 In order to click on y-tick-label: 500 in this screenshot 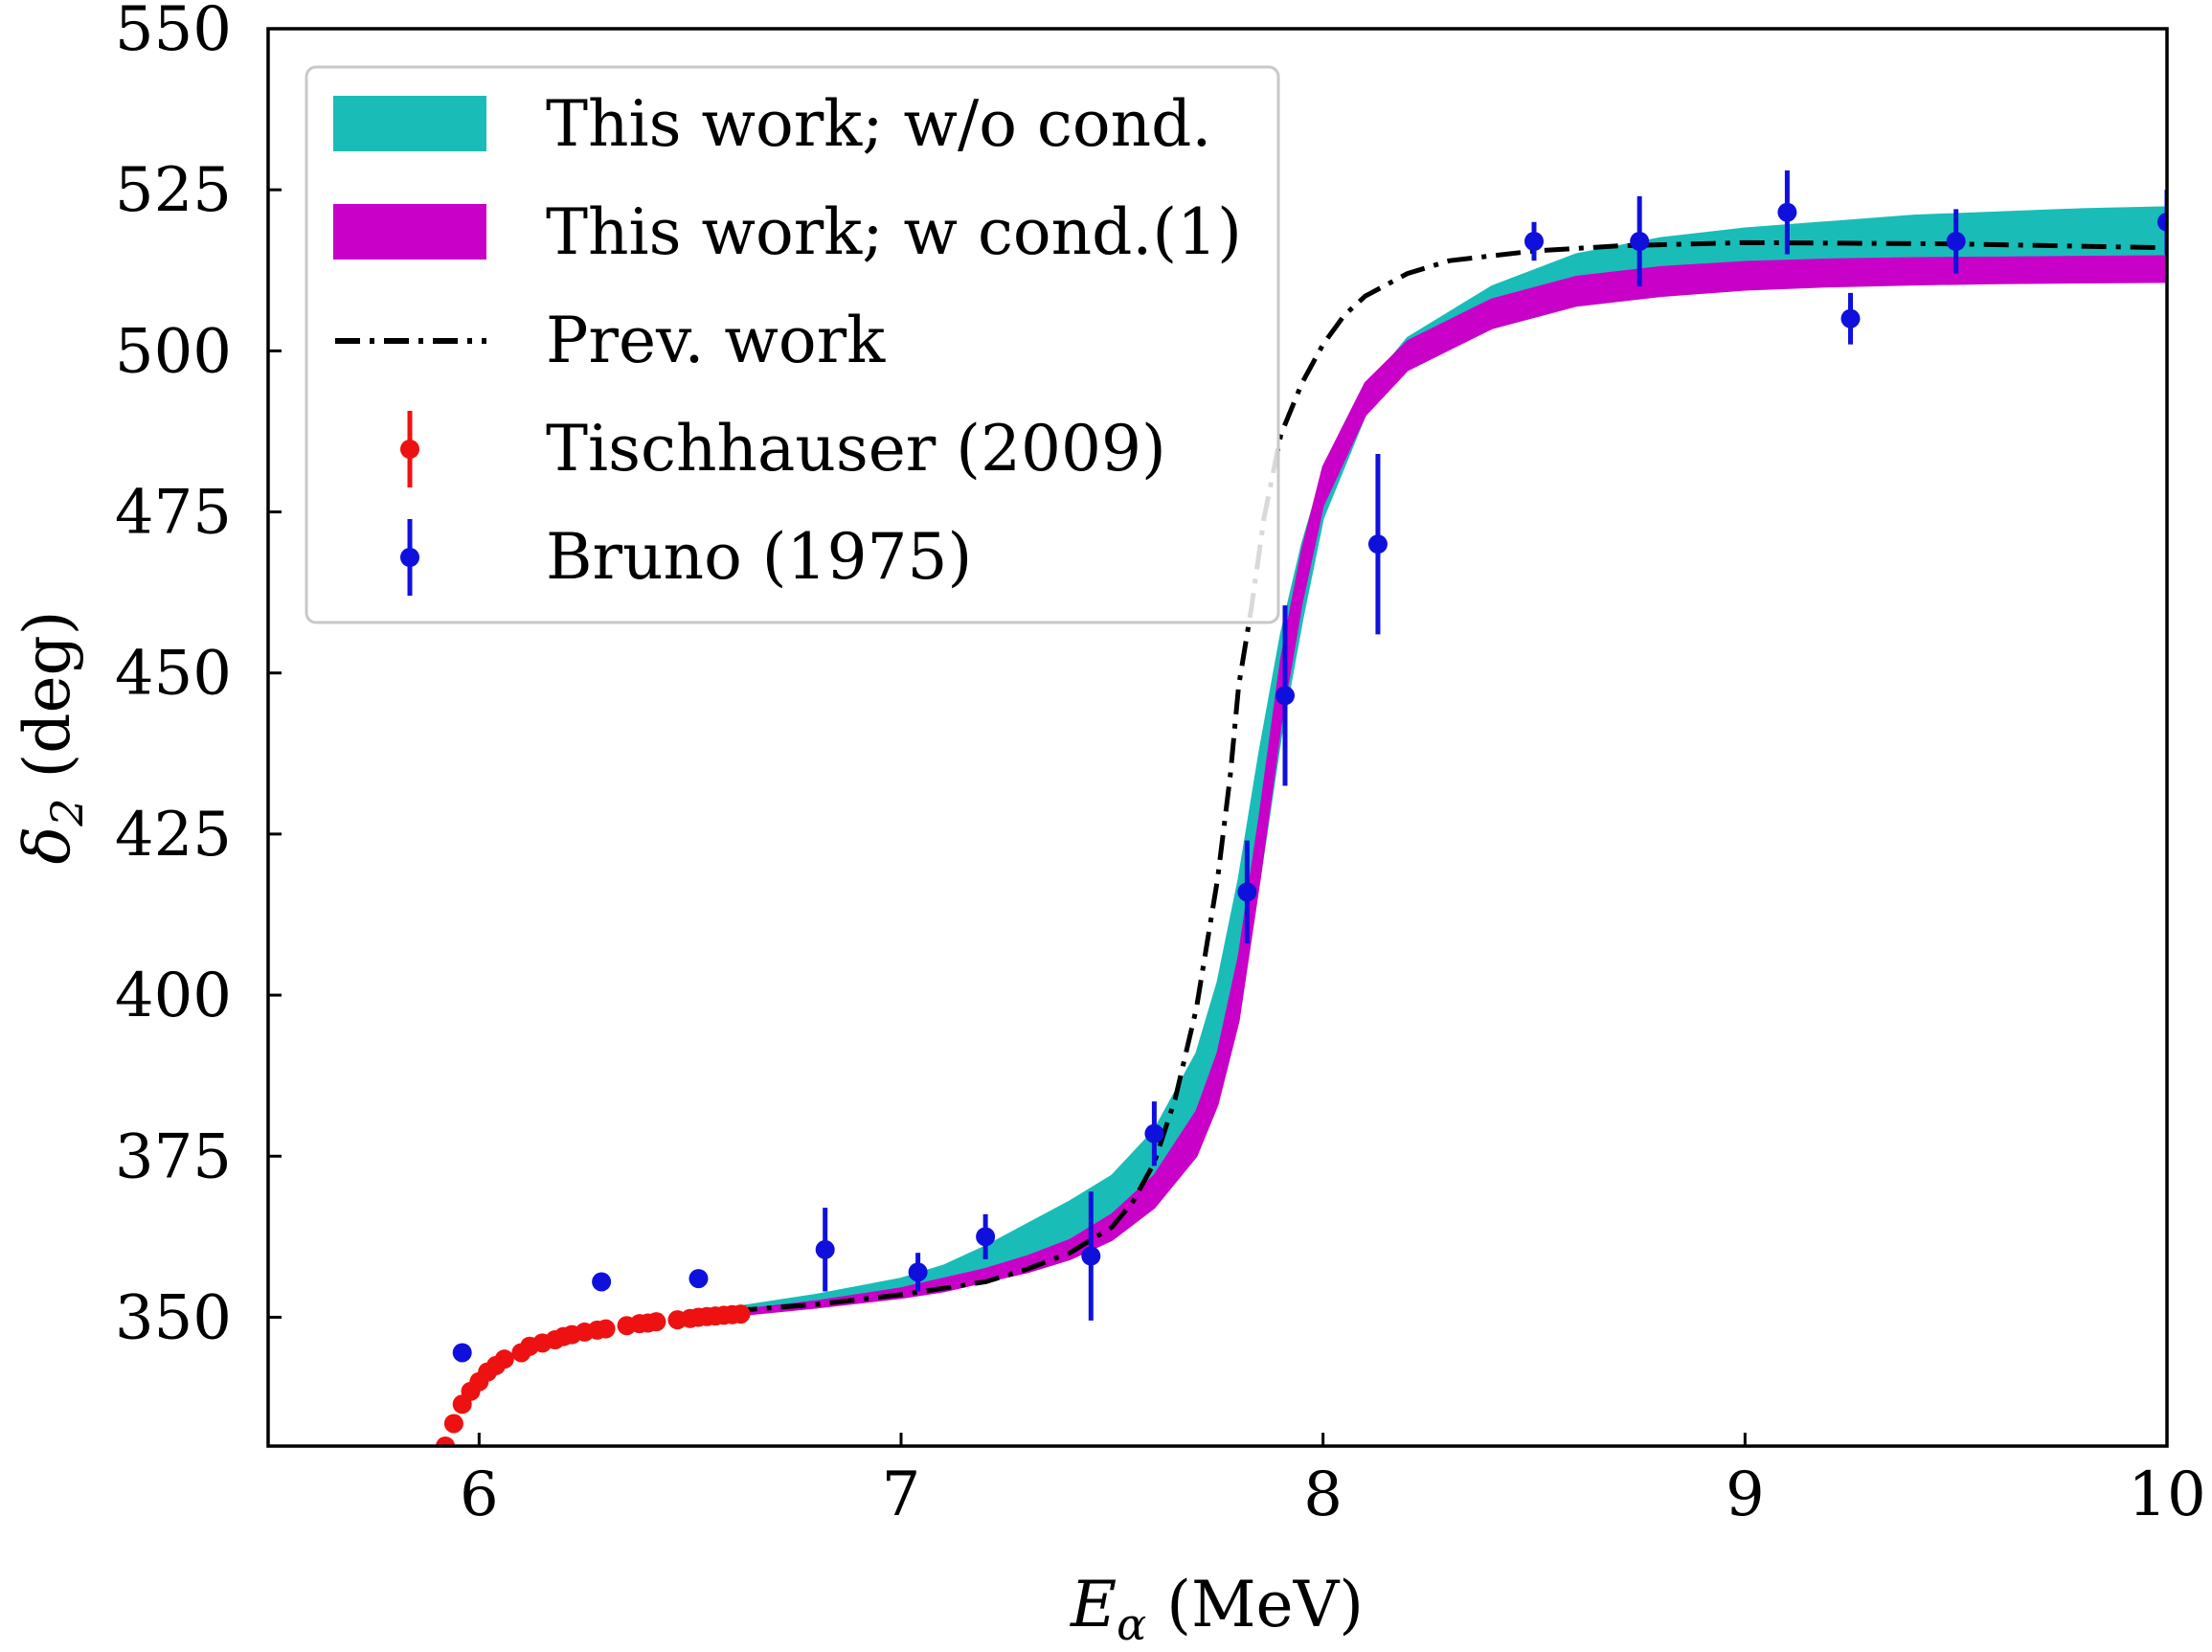, I will do `click(173, 351)`.